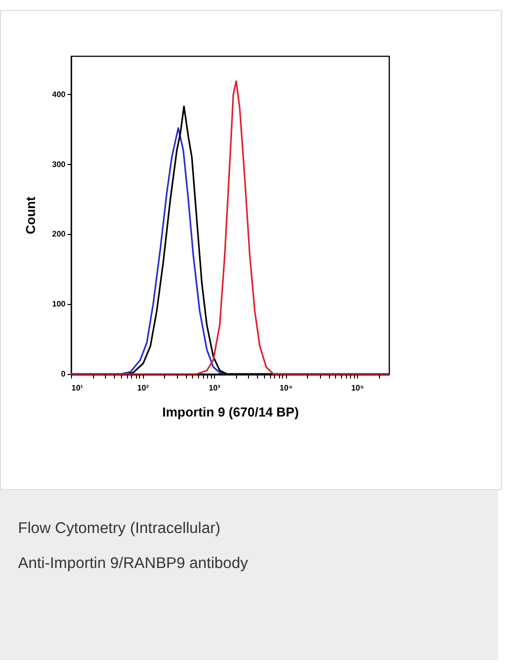  I want to click on x-tick-label: 10⁴, so click(286, 388).